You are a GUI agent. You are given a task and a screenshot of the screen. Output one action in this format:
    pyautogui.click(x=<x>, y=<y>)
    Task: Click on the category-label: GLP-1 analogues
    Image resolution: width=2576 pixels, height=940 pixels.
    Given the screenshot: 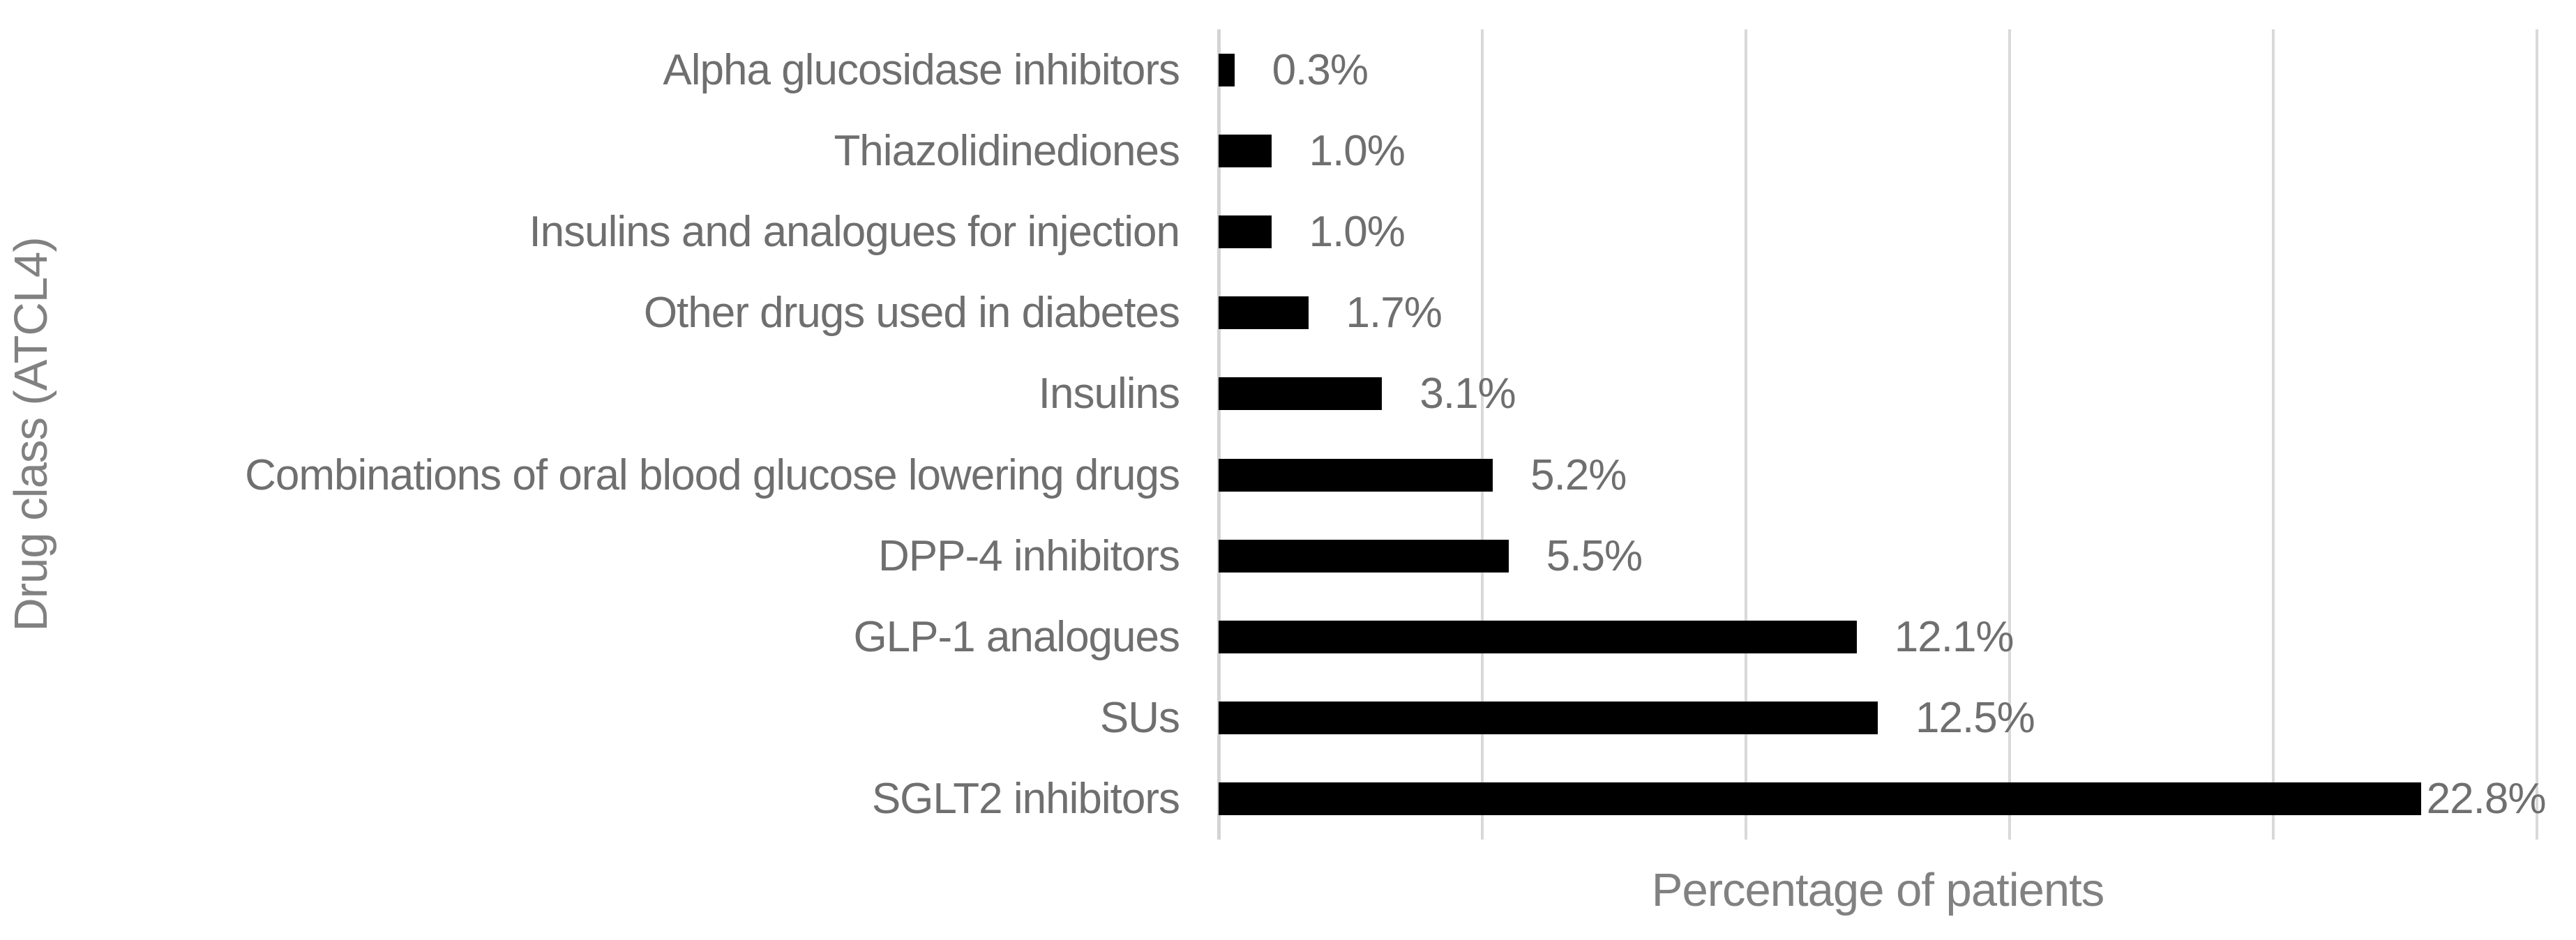 What is the action you would take?
    pyautogui.click(x=1016, y=636)
    